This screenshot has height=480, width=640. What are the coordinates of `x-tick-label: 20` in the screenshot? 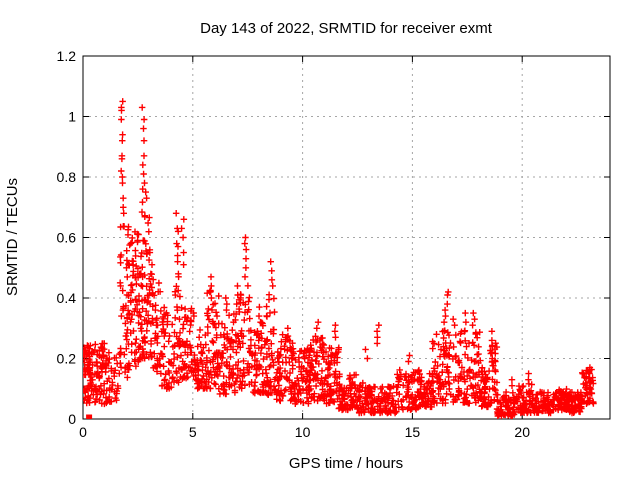 It's located at (522, 432).